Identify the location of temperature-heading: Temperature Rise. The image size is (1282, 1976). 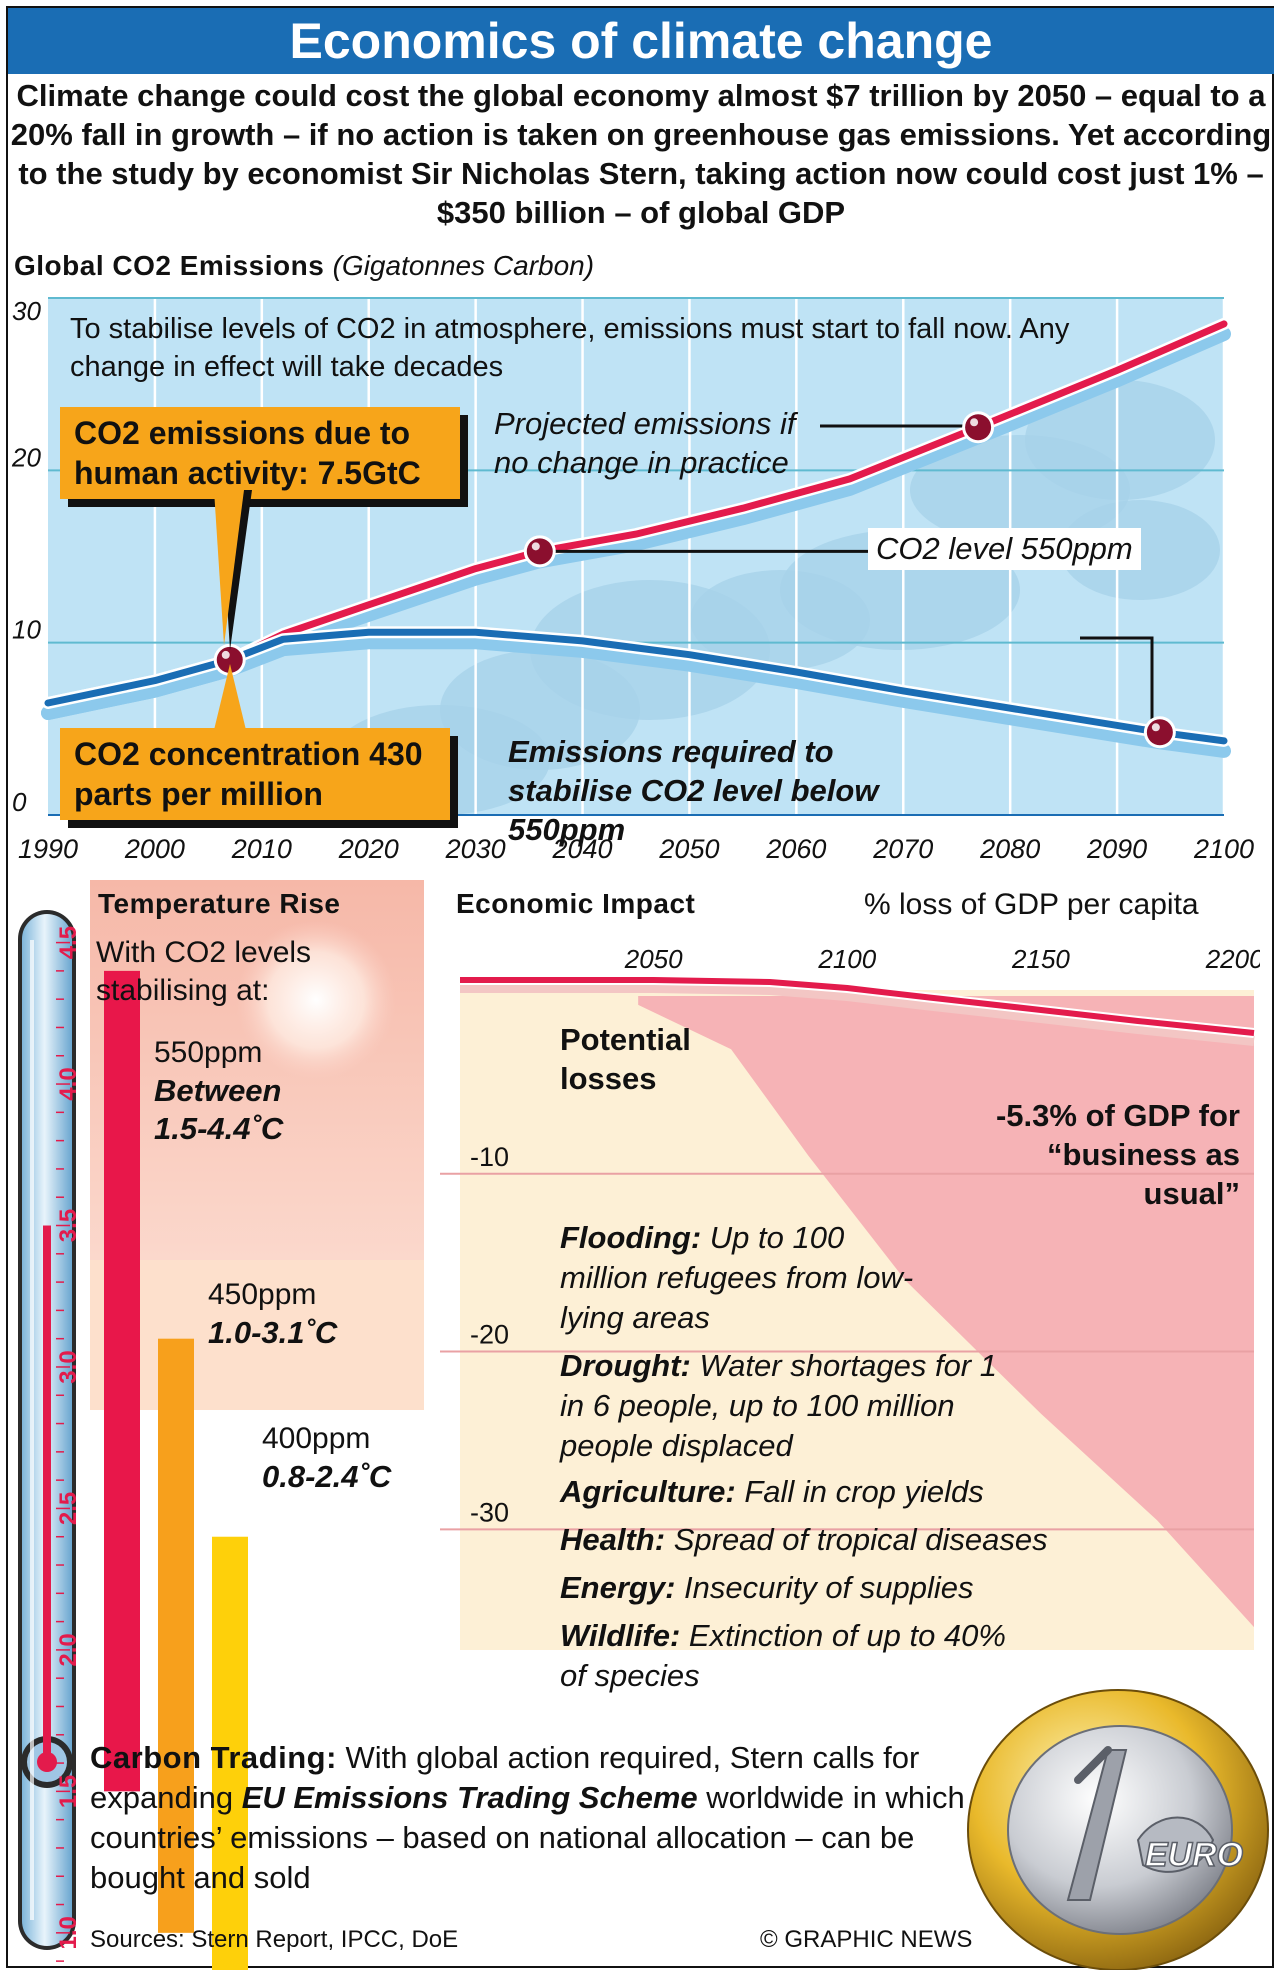
(219, 903).